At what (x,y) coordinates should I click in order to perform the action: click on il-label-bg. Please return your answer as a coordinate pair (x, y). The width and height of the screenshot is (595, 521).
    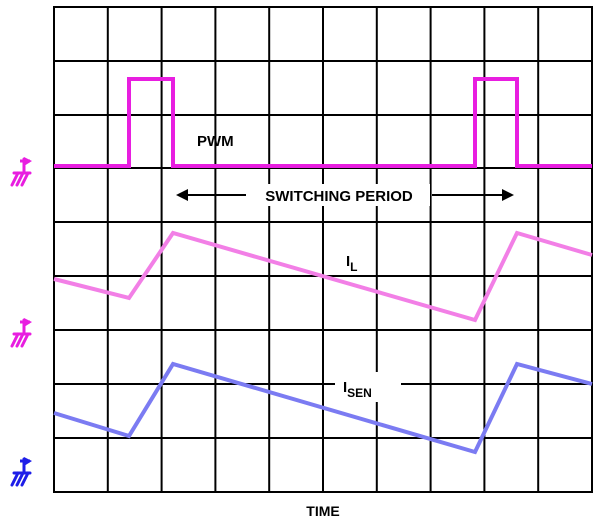
    Looking at the image, I should click on (355, 260).